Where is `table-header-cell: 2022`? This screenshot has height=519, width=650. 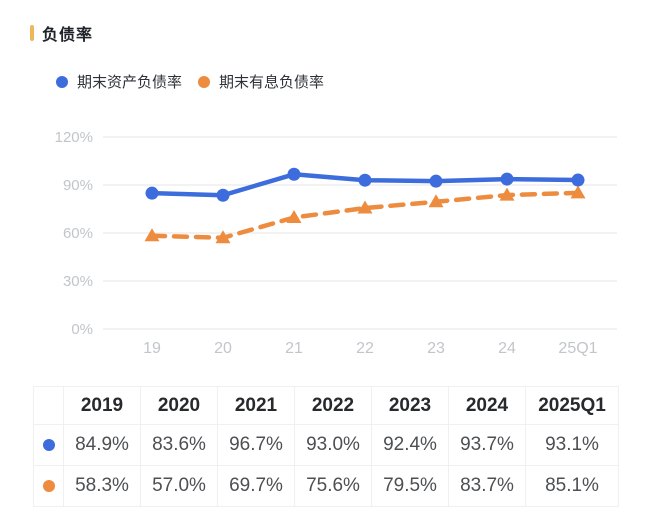
table-header-cell: 2022 is located at coordinates (333, 405).